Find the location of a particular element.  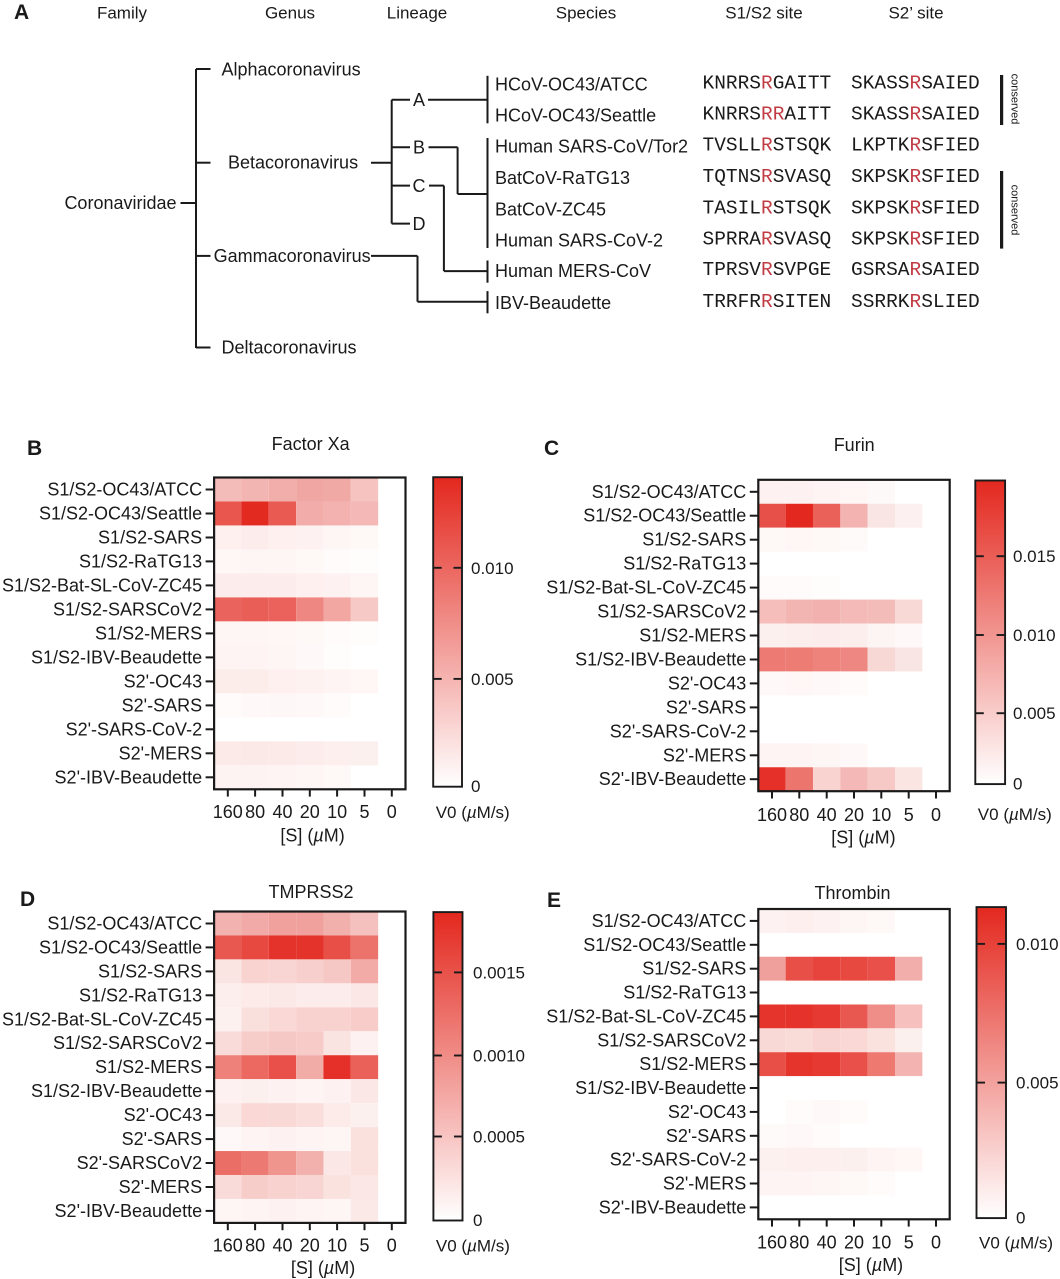

svg-text: LKPTKRSFIED is located at coordinates (915, 146).